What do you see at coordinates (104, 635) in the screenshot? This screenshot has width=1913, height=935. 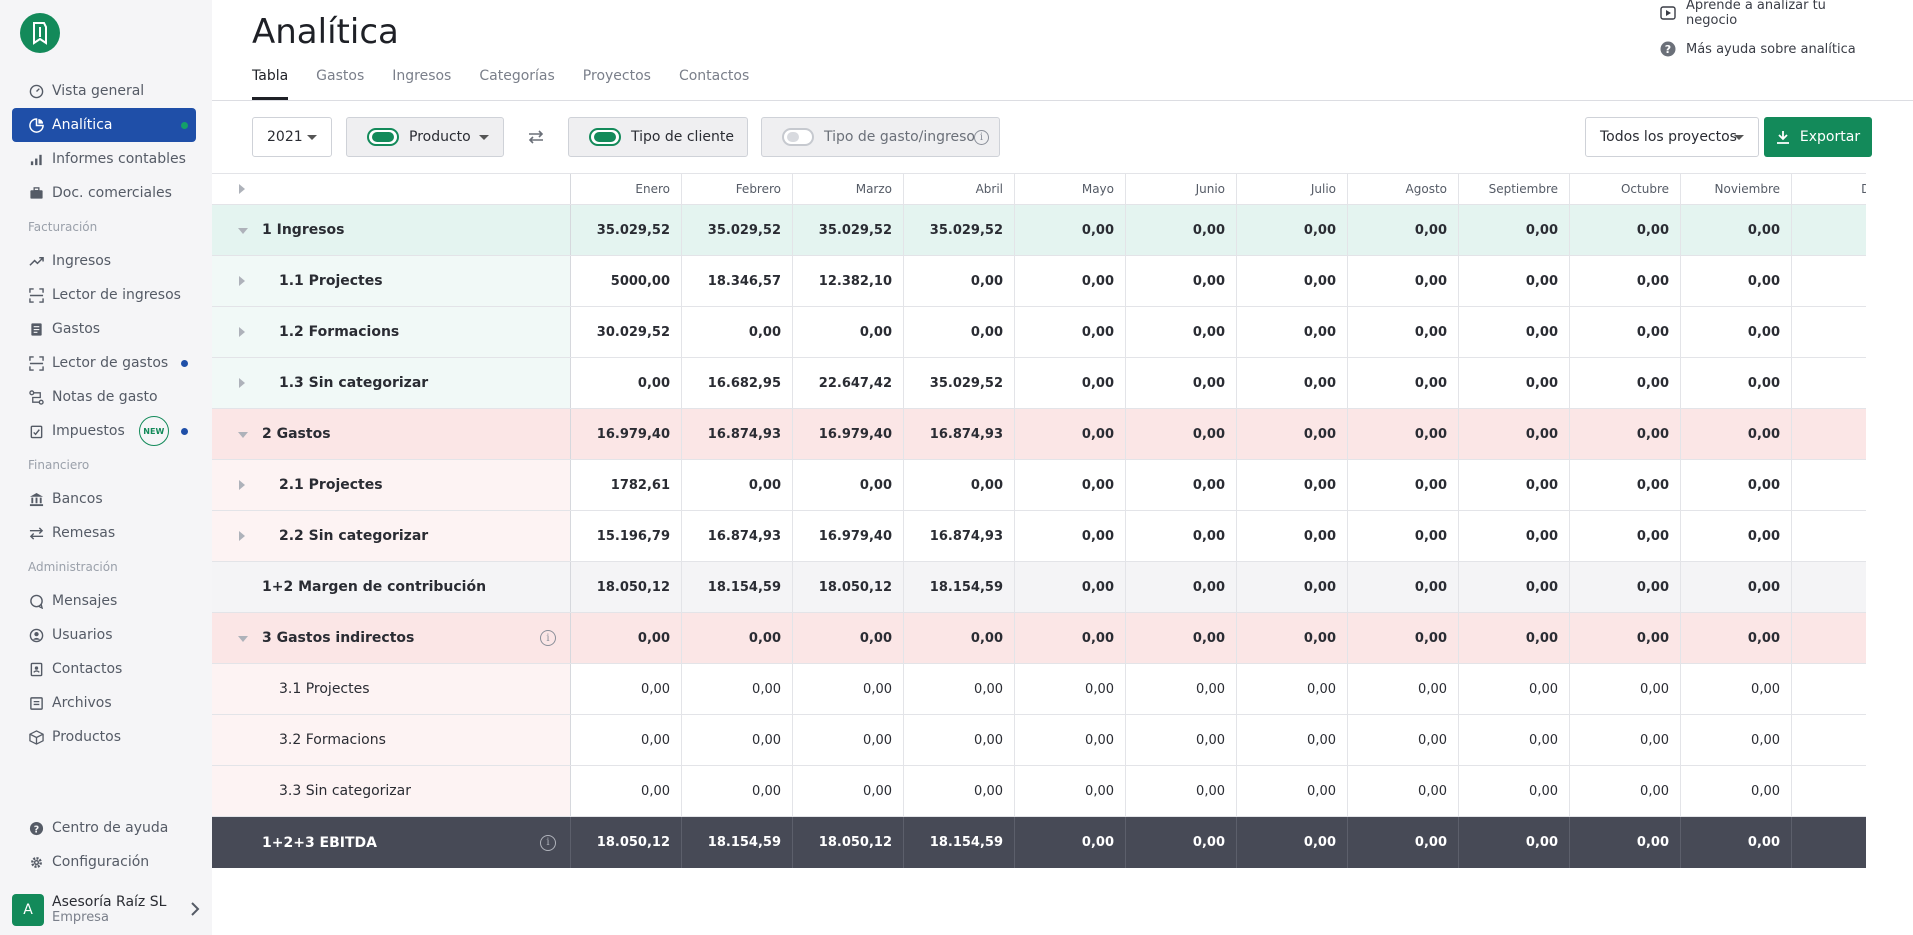 I see `sidebar-item-usuarios: Usuarios` at bounding box center [104, 635].